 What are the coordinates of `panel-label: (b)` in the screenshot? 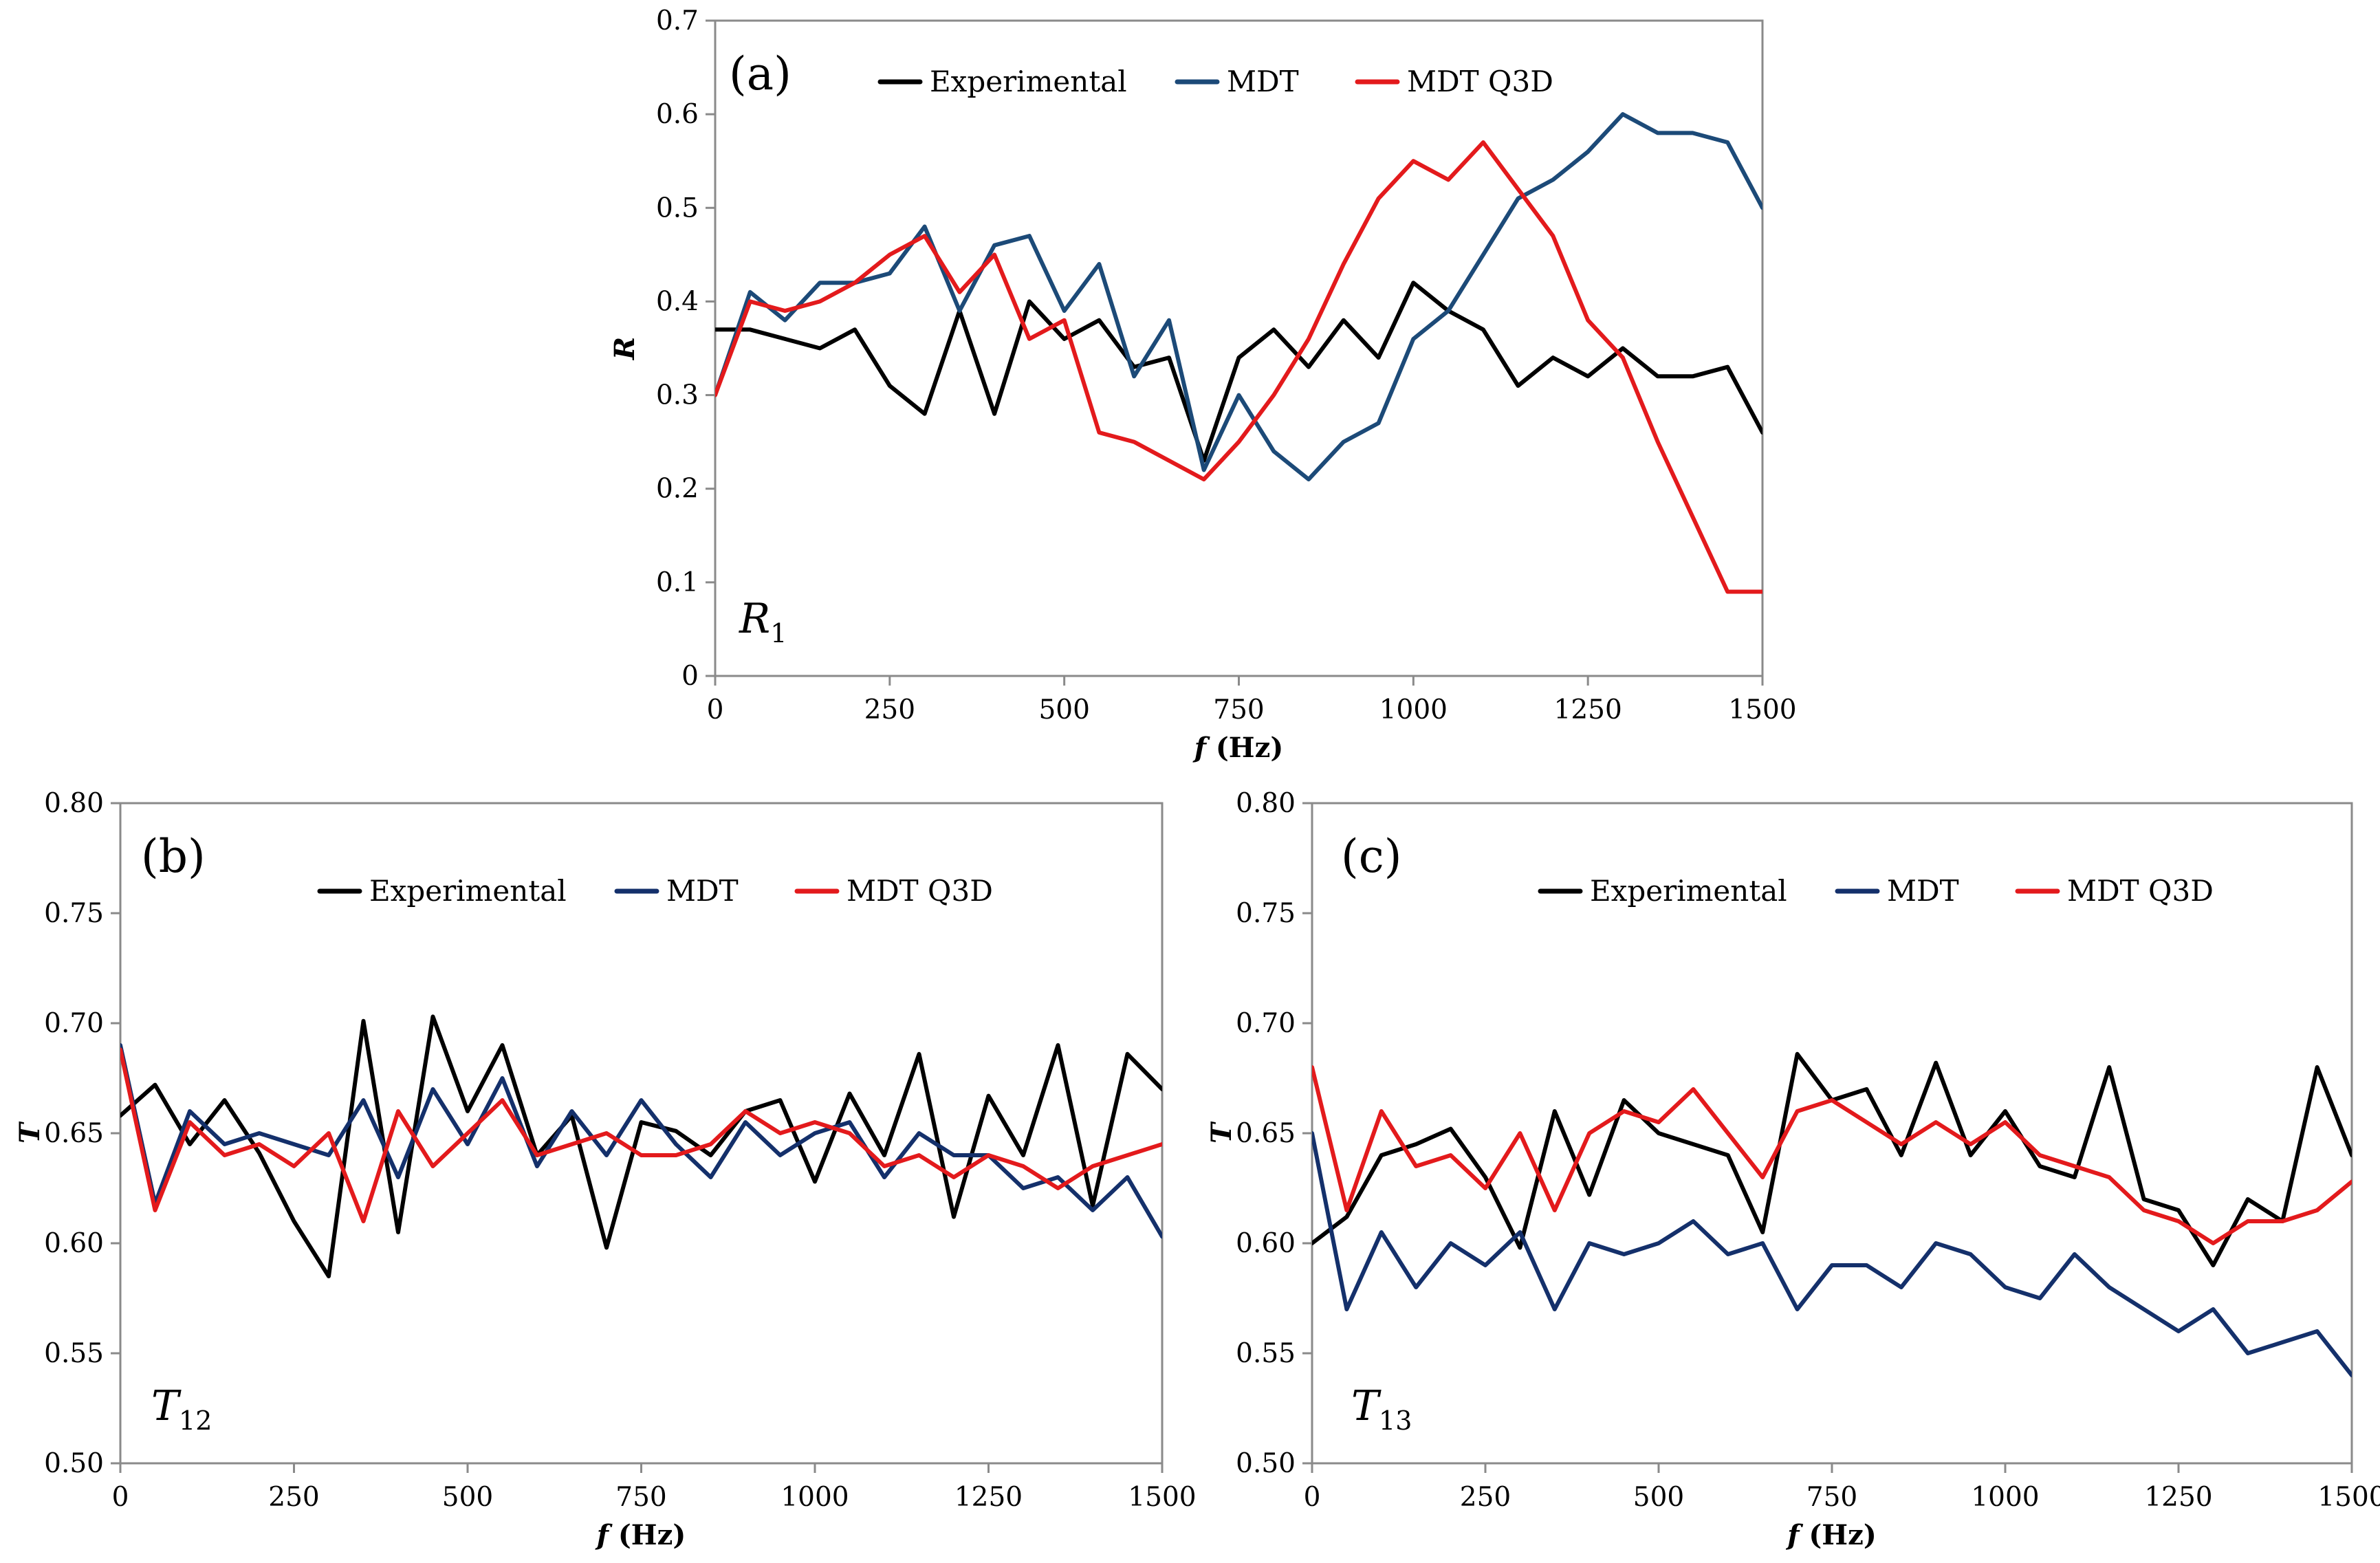 It's located at (173, 856).